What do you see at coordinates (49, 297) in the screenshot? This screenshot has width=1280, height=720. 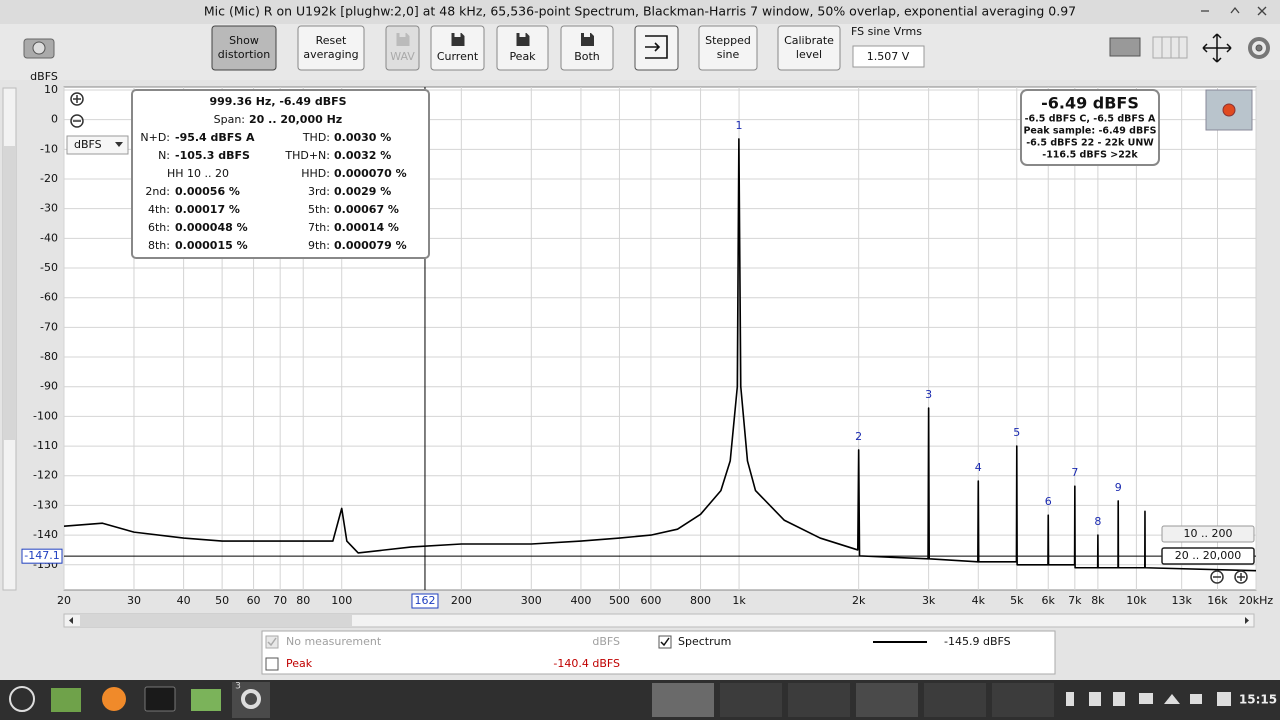 I see `y-tick-label: -60` at bounding box center [49, 297].